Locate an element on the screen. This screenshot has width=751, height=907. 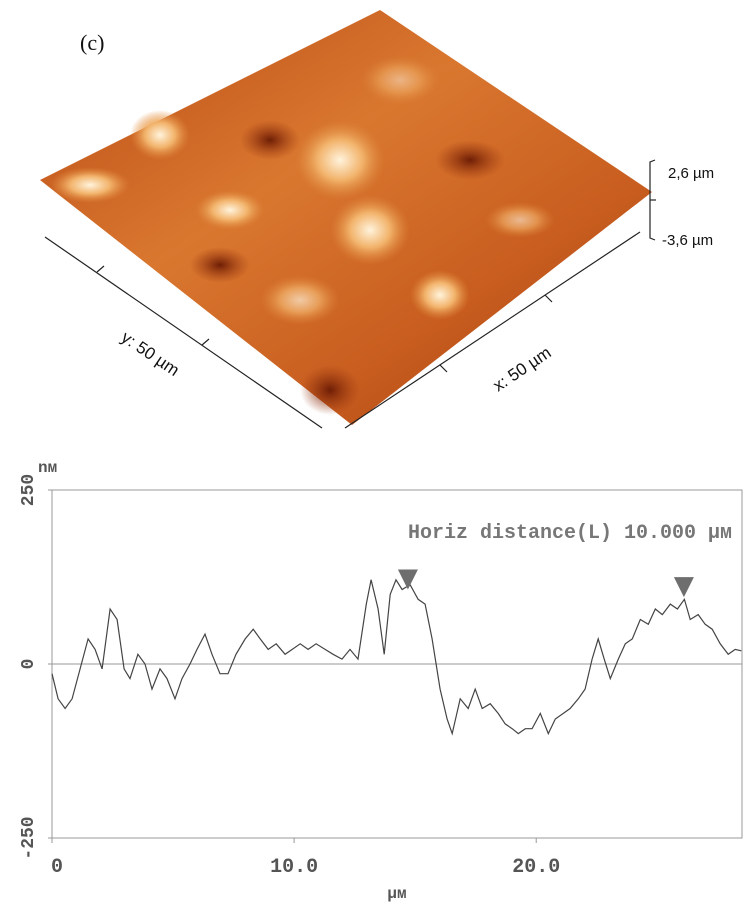
figure-label: (c) is located at coordinates (92, 42).